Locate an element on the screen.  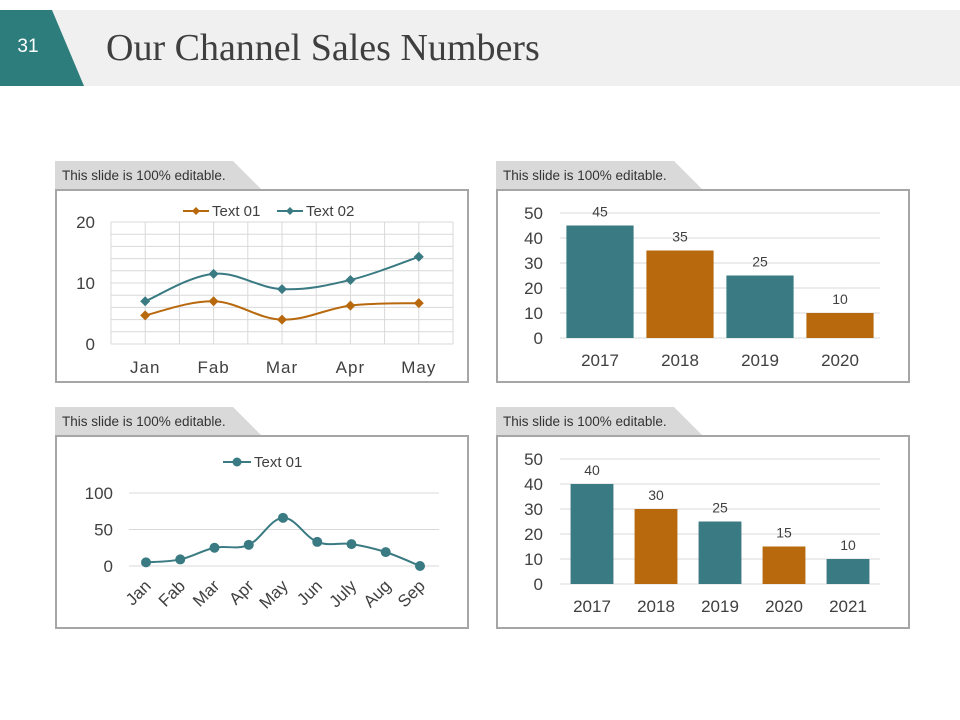
data-label: 45 is located at coordinates (600, 212).